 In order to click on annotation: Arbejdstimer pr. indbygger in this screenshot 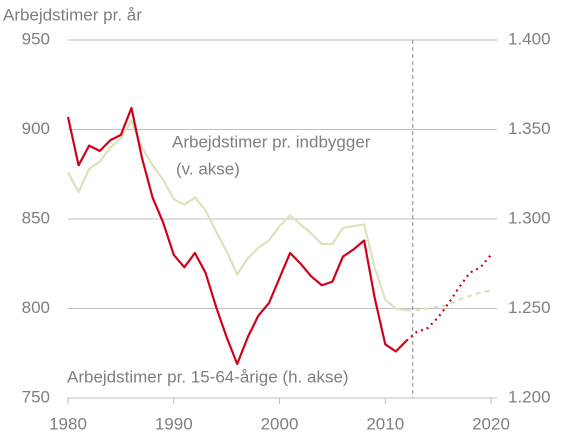, I will do `click(271, 141)`.